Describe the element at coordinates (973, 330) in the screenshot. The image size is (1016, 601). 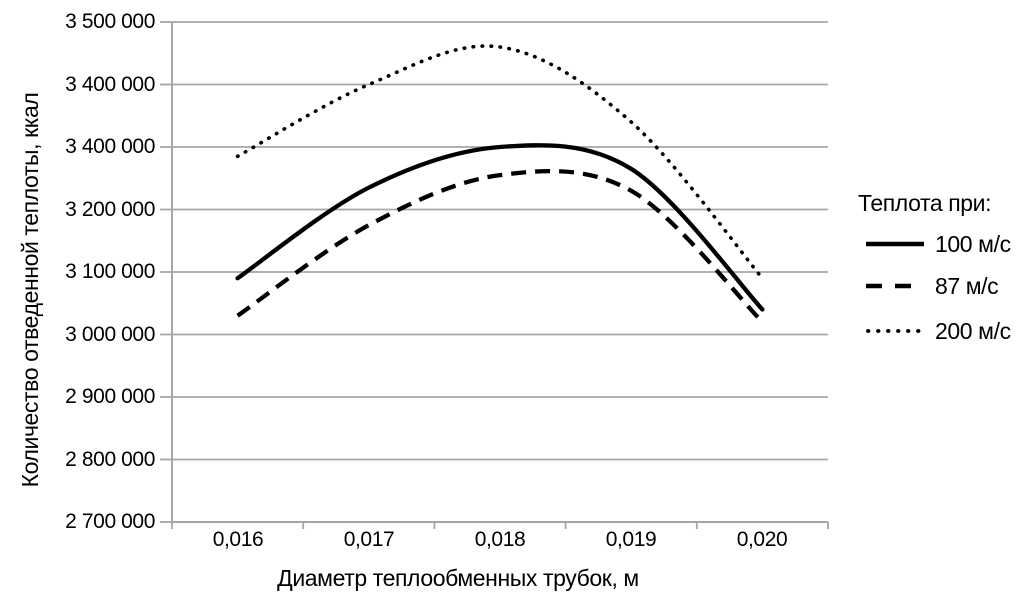
I see `legend-item-label: 200 м/с` at that location.